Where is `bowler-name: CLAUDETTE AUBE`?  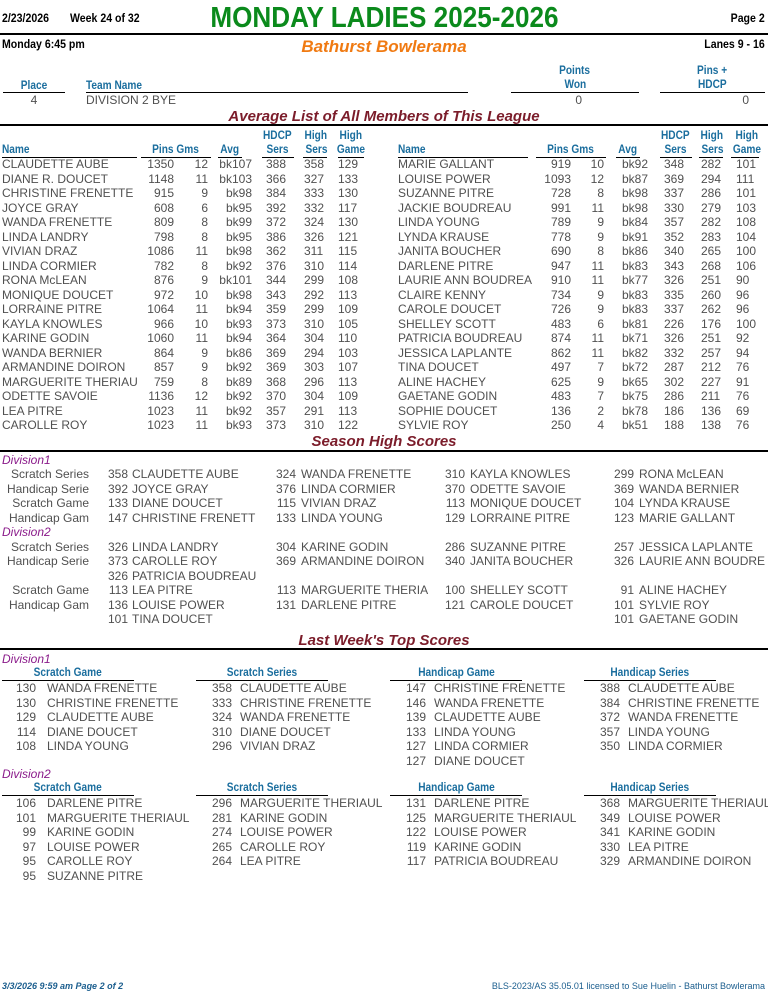 bowler-name: CLAUDETTE AUBE is located at coordinates (681, 688).